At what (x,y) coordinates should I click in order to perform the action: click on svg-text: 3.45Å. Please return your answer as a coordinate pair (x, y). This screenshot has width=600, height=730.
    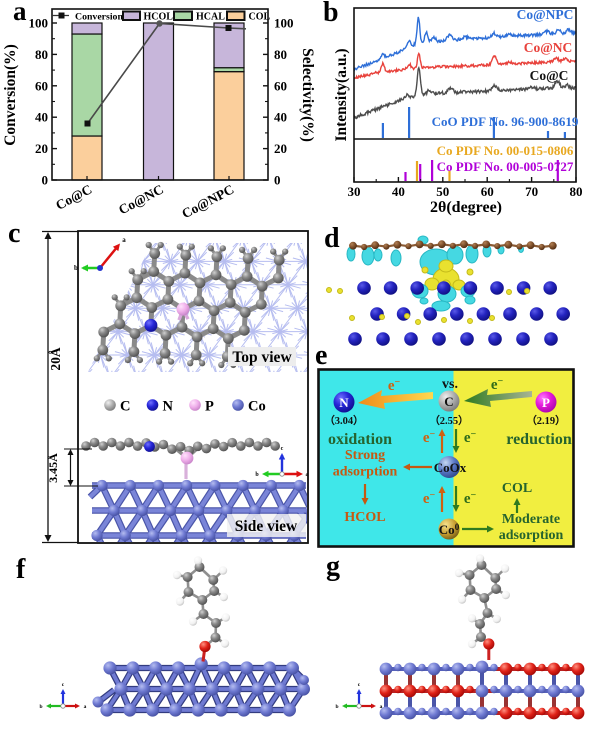
    Looking at the image, I should click on (53, 468).